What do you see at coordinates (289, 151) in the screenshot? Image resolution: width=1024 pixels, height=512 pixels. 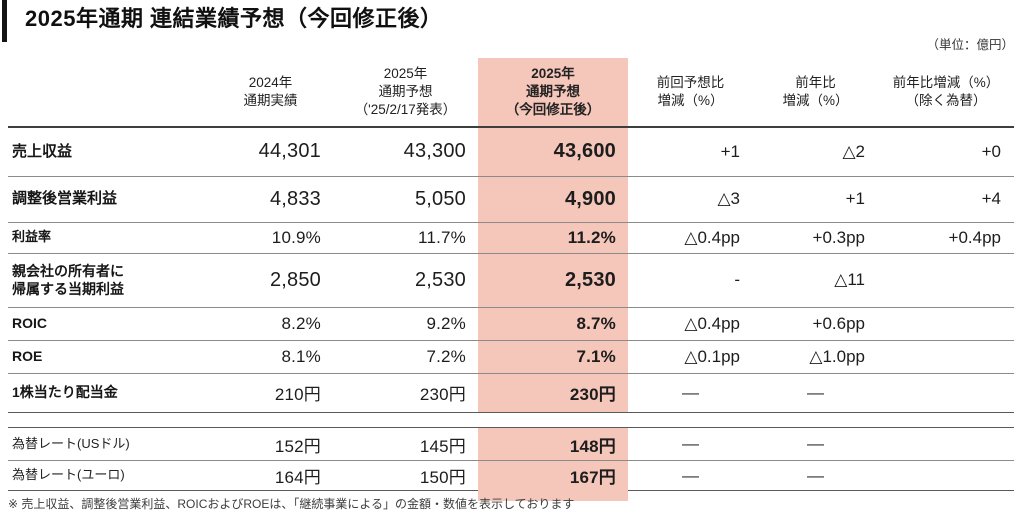 I see `table-cell: 44,301` at bounding box center [289, 151].